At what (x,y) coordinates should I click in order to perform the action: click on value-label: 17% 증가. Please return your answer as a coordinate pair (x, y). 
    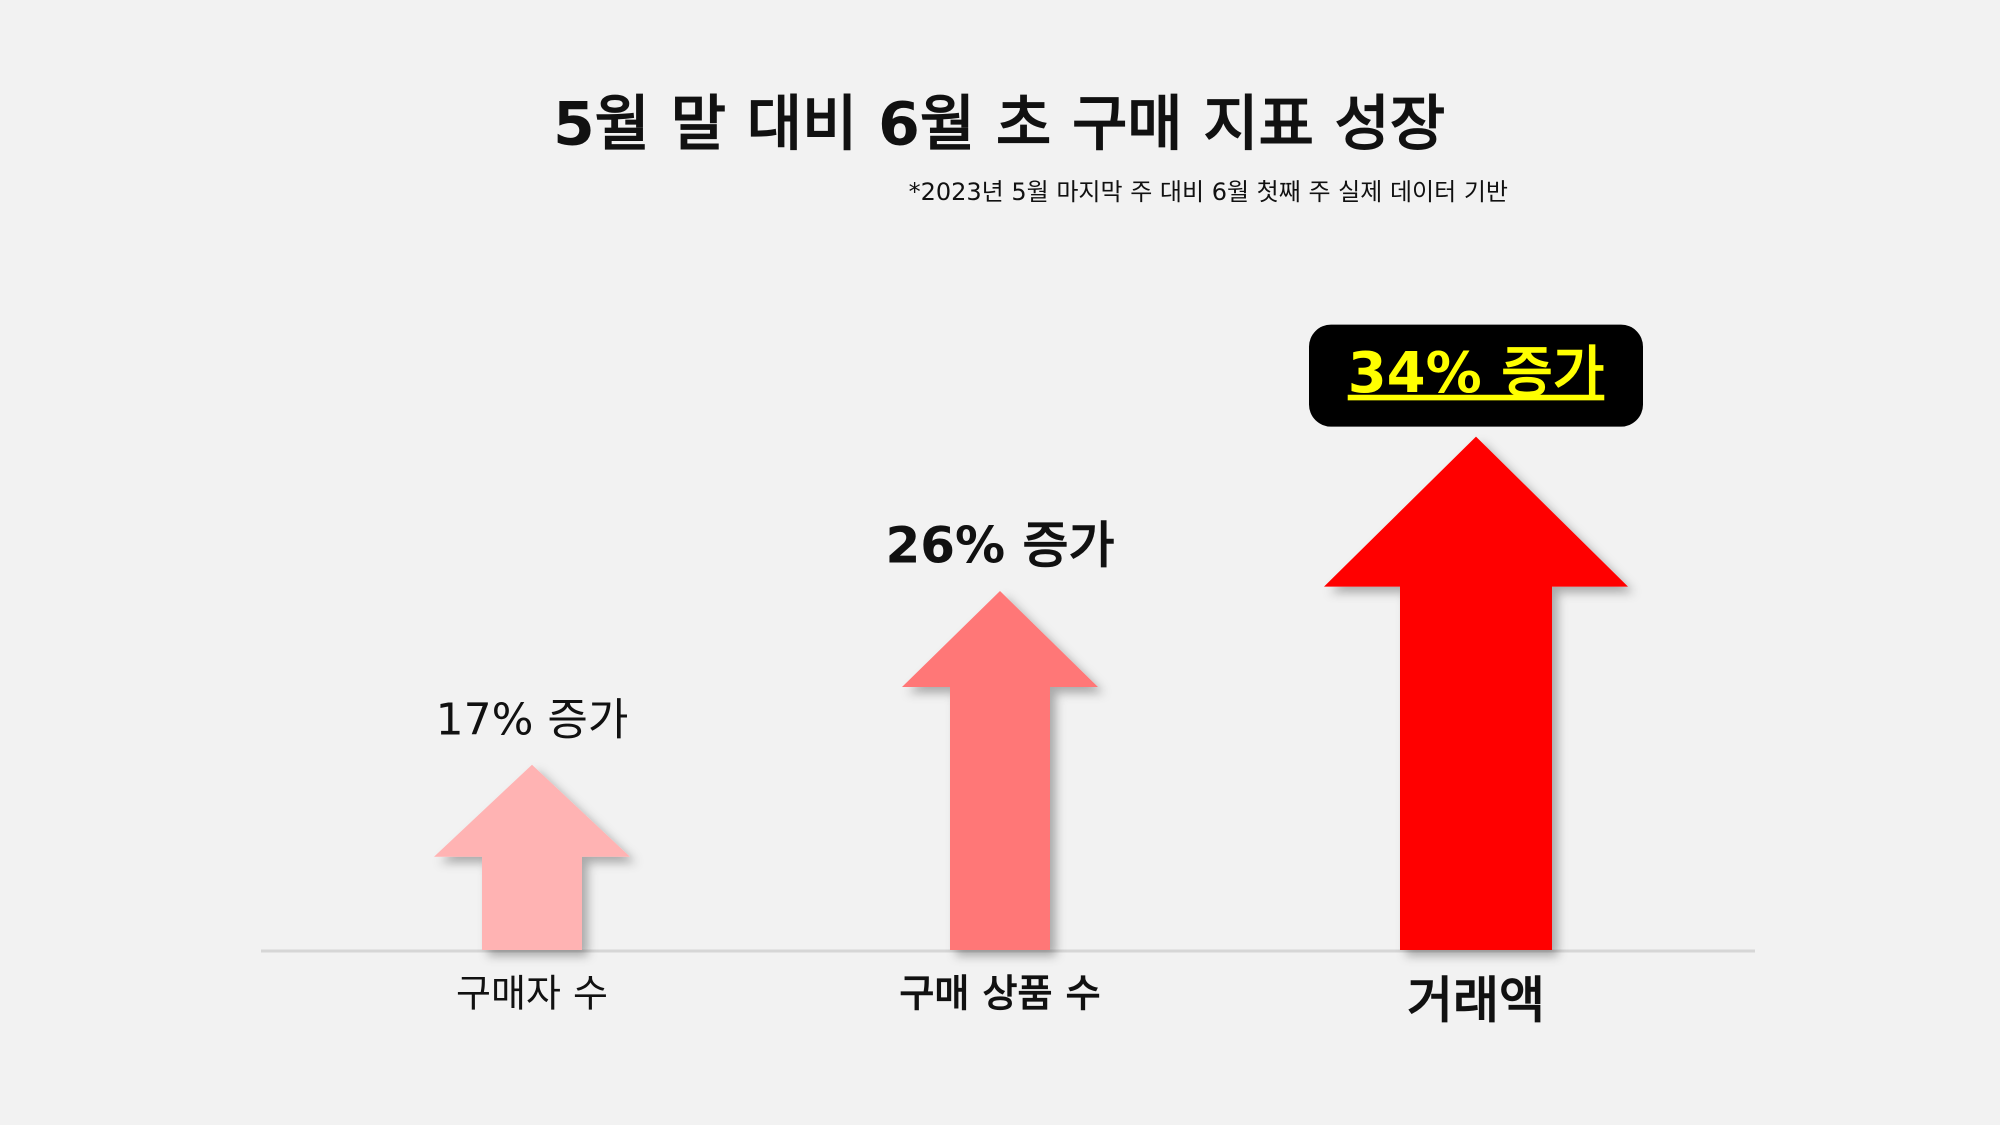
    Looking at the image, I should click on (532, 720).